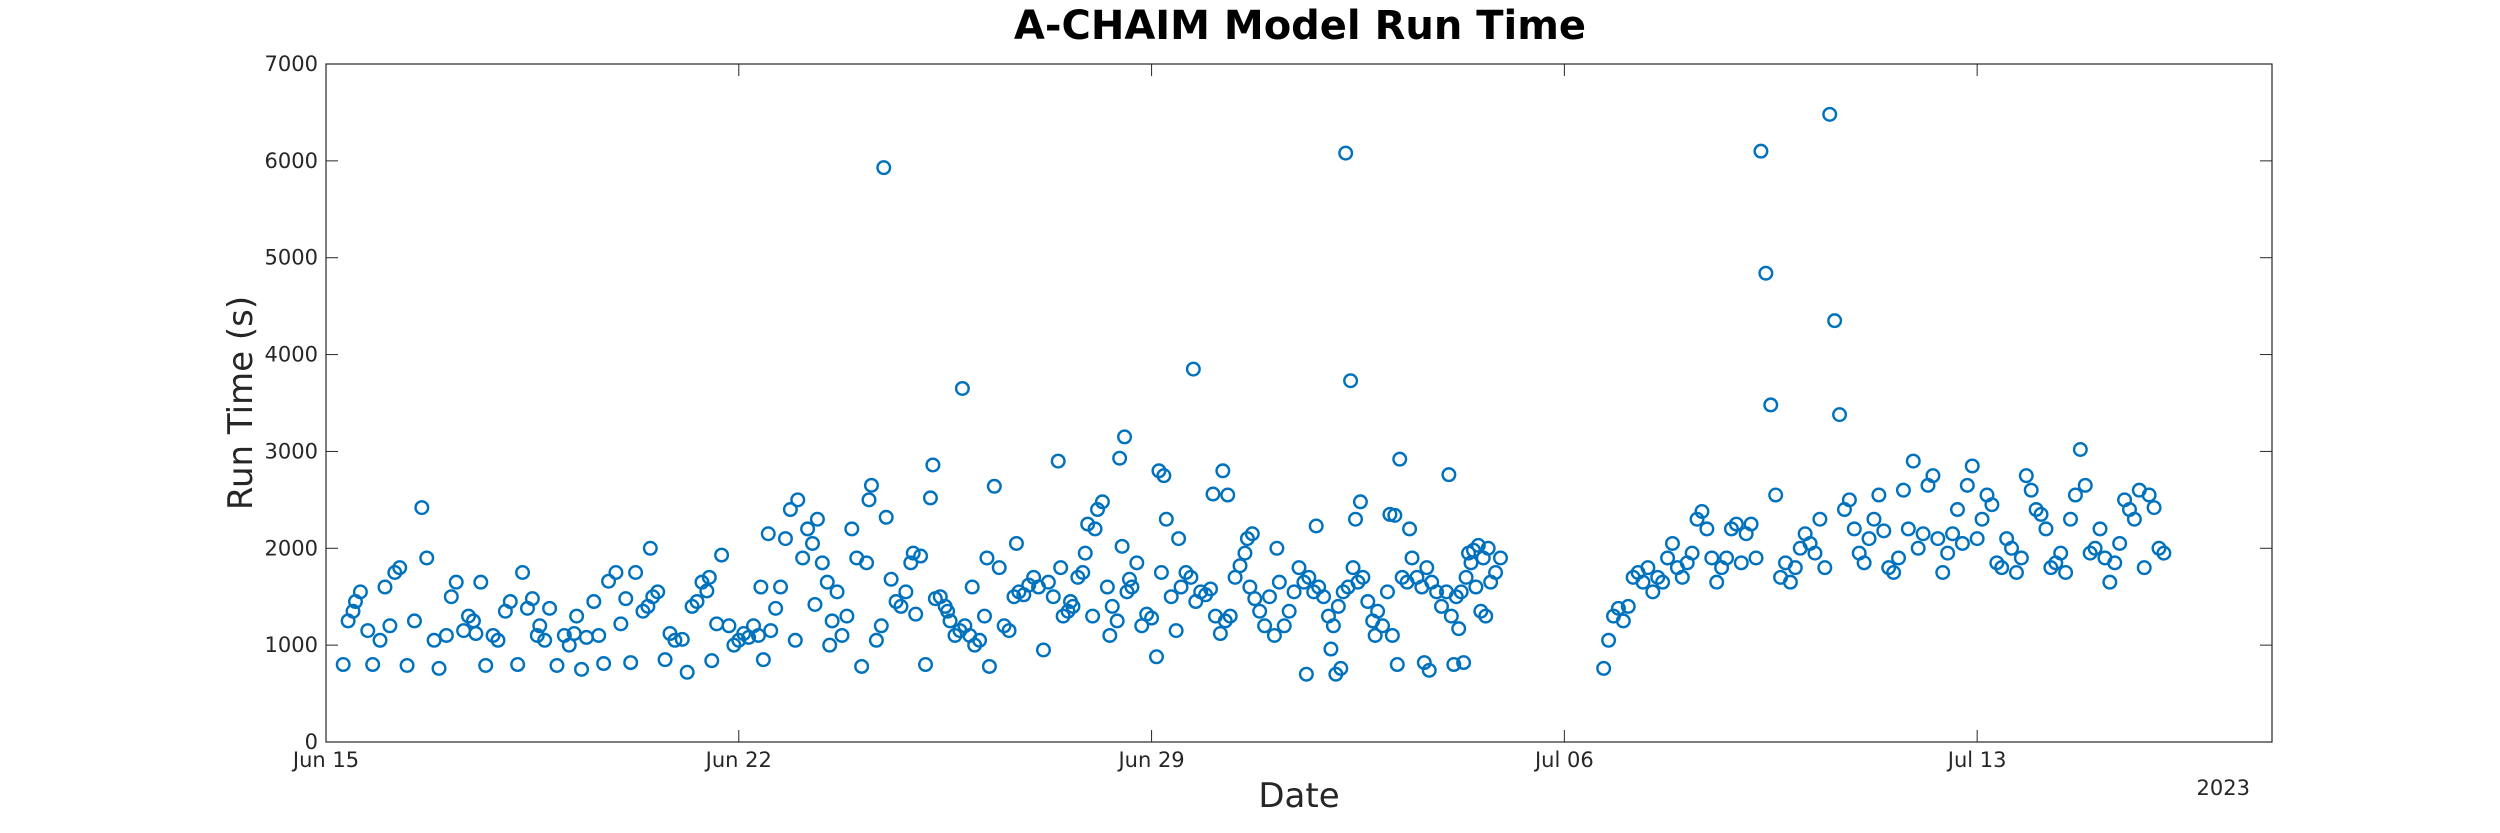 The width and height of the screenshot is (2500, 833). What do you see at coordinates (2223, 788) in the screenshot?
I see `x-axis-year-label: 2023` at bounding box center [2223, 788].